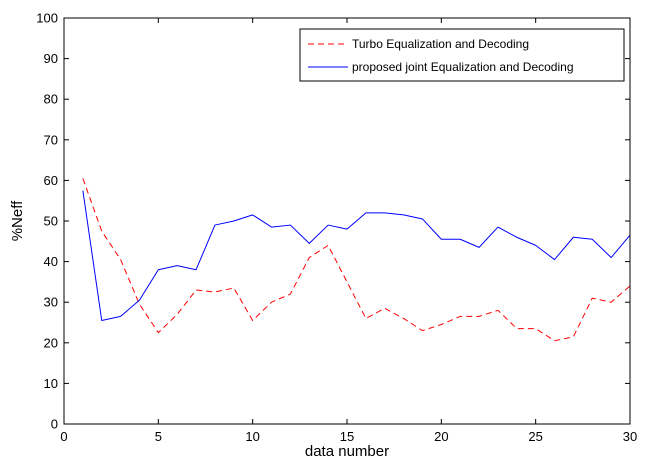 Image resolution: width=646 pixels, height=461 pixels. I want to click on y-tick-label-0: 0, so click(54, 424).